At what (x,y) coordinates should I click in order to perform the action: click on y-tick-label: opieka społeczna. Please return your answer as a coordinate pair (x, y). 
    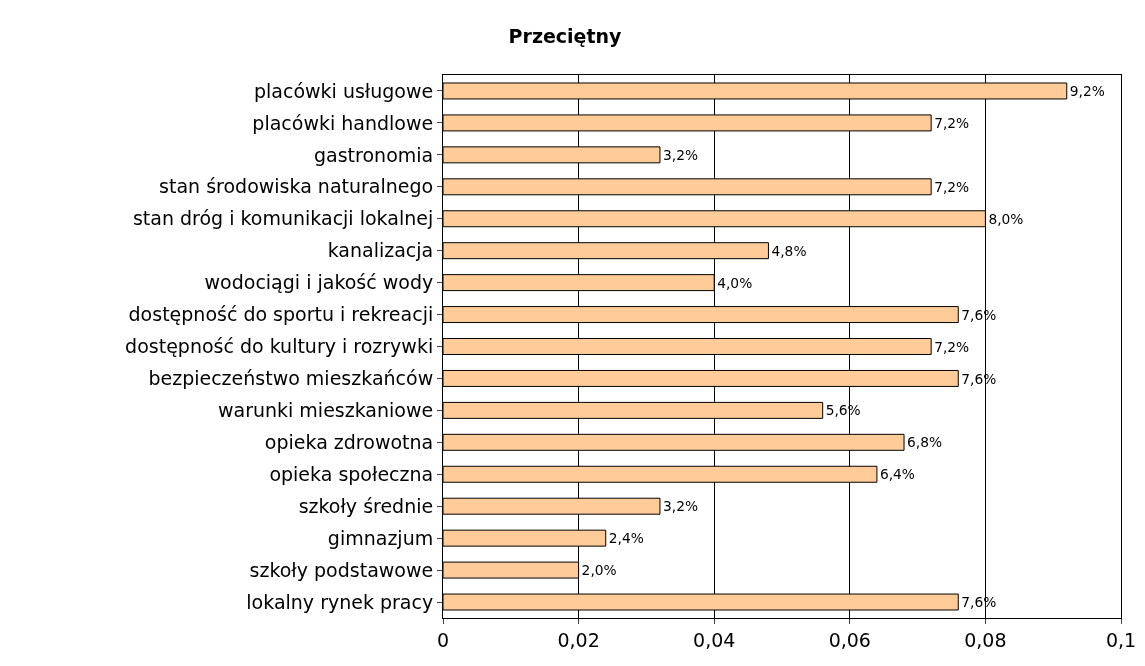
    Looking at the image, I should click on (351, 473).